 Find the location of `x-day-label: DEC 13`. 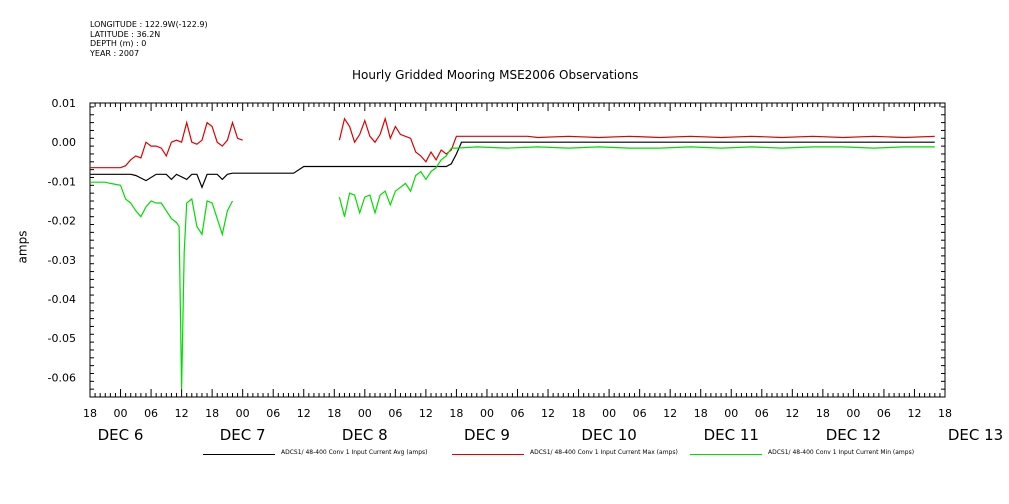

x-day-label: DEC 13 is located at coordinates (975, 435).